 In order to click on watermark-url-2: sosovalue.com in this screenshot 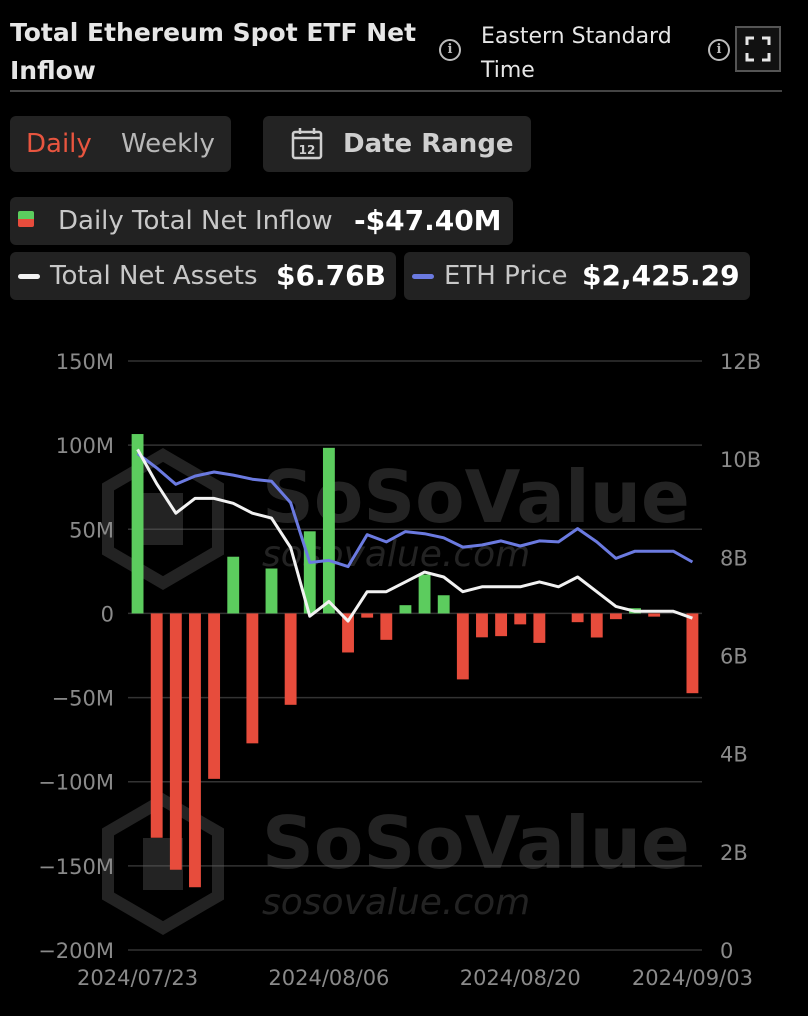, I will do `click(396, 902)`.